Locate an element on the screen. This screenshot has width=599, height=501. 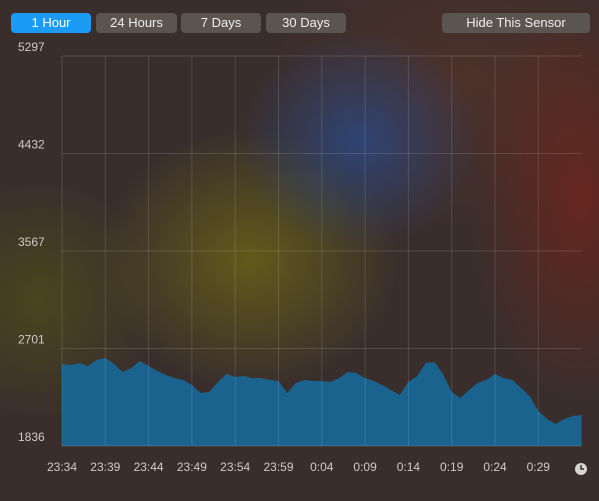
x-tick-label: 0:29 is located at coordinates (539, 467).